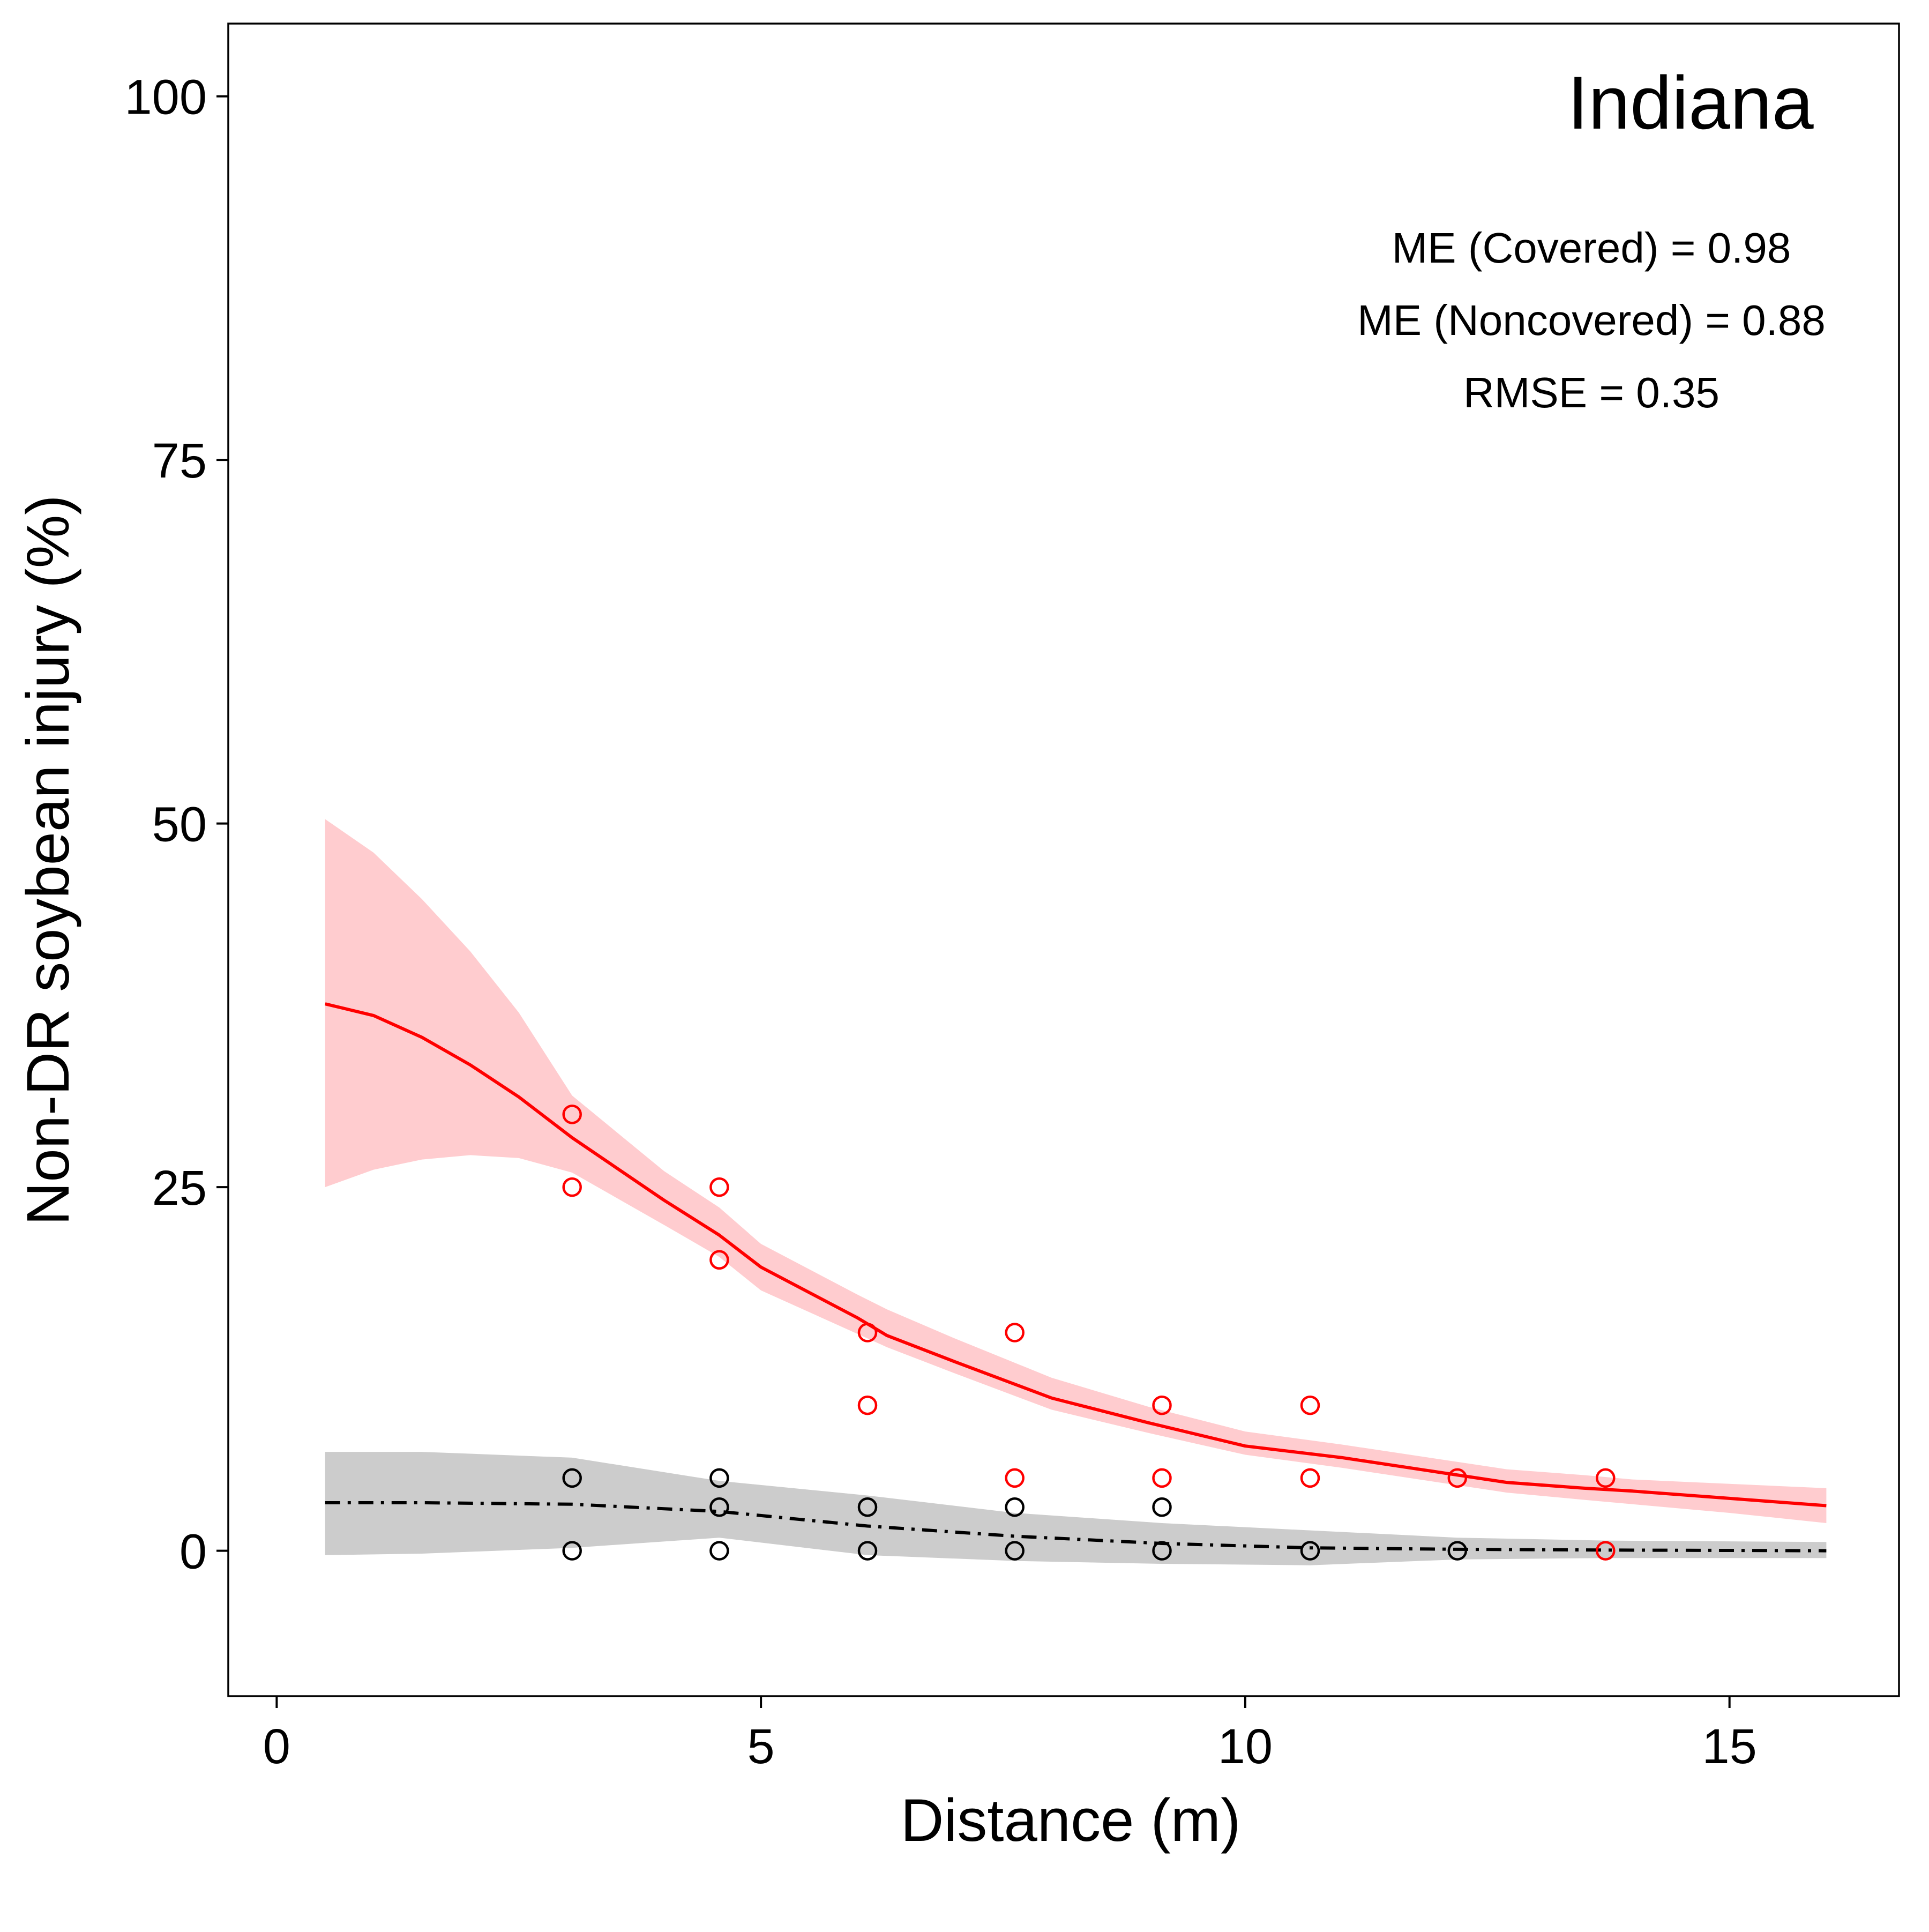  Describe the element at coordinates (1591, 248) in the screenshot. I see `stat-me-covered: ME (Covered) = 0.98` at that location.